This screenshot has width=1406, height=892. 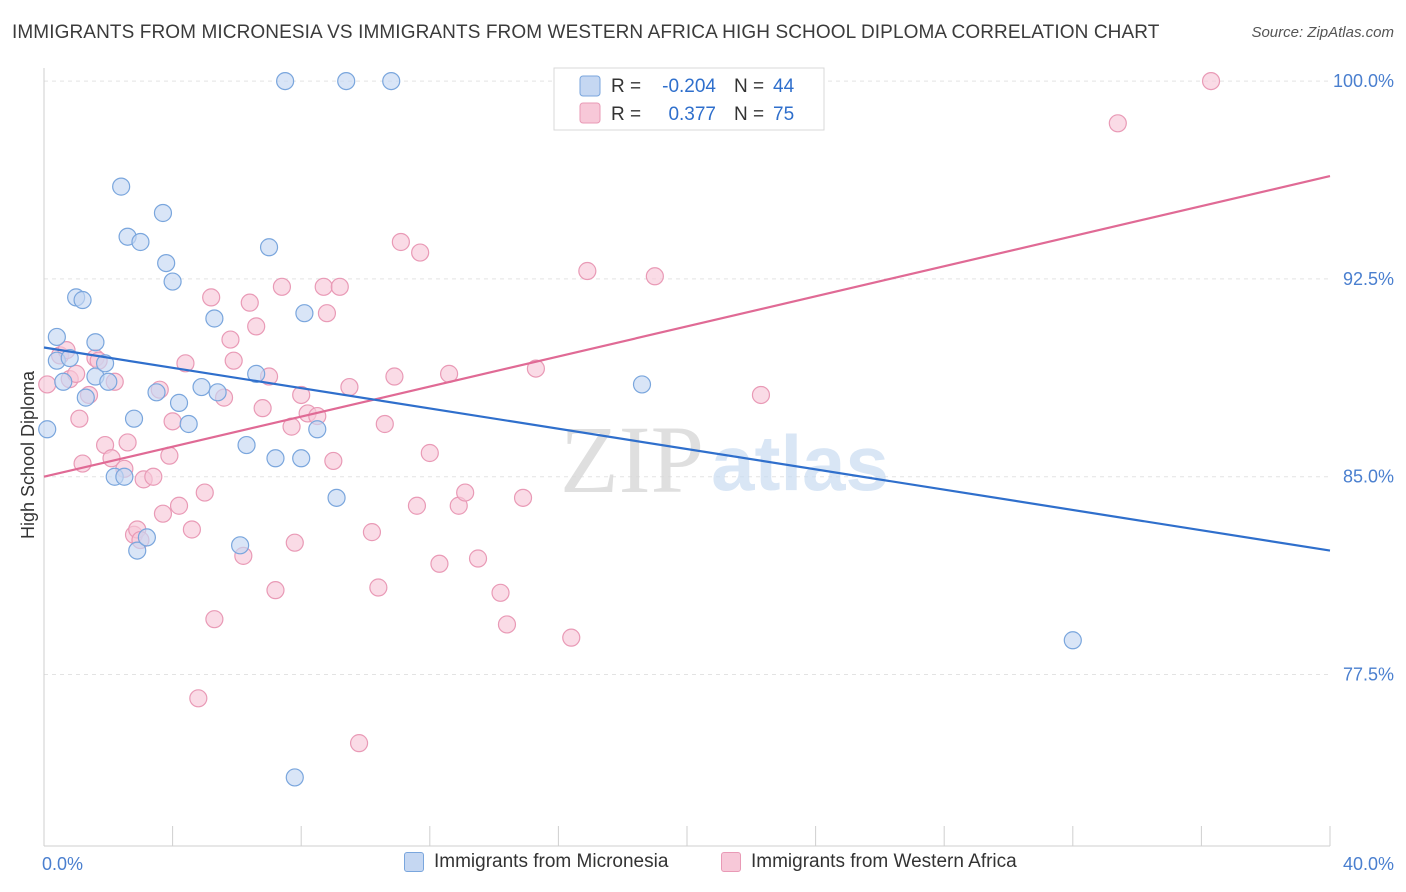 What do you see at coordinates (800, 463) in the screenshot?
I see `watermark-atlas: atlas` at bounding box center [800, 463].